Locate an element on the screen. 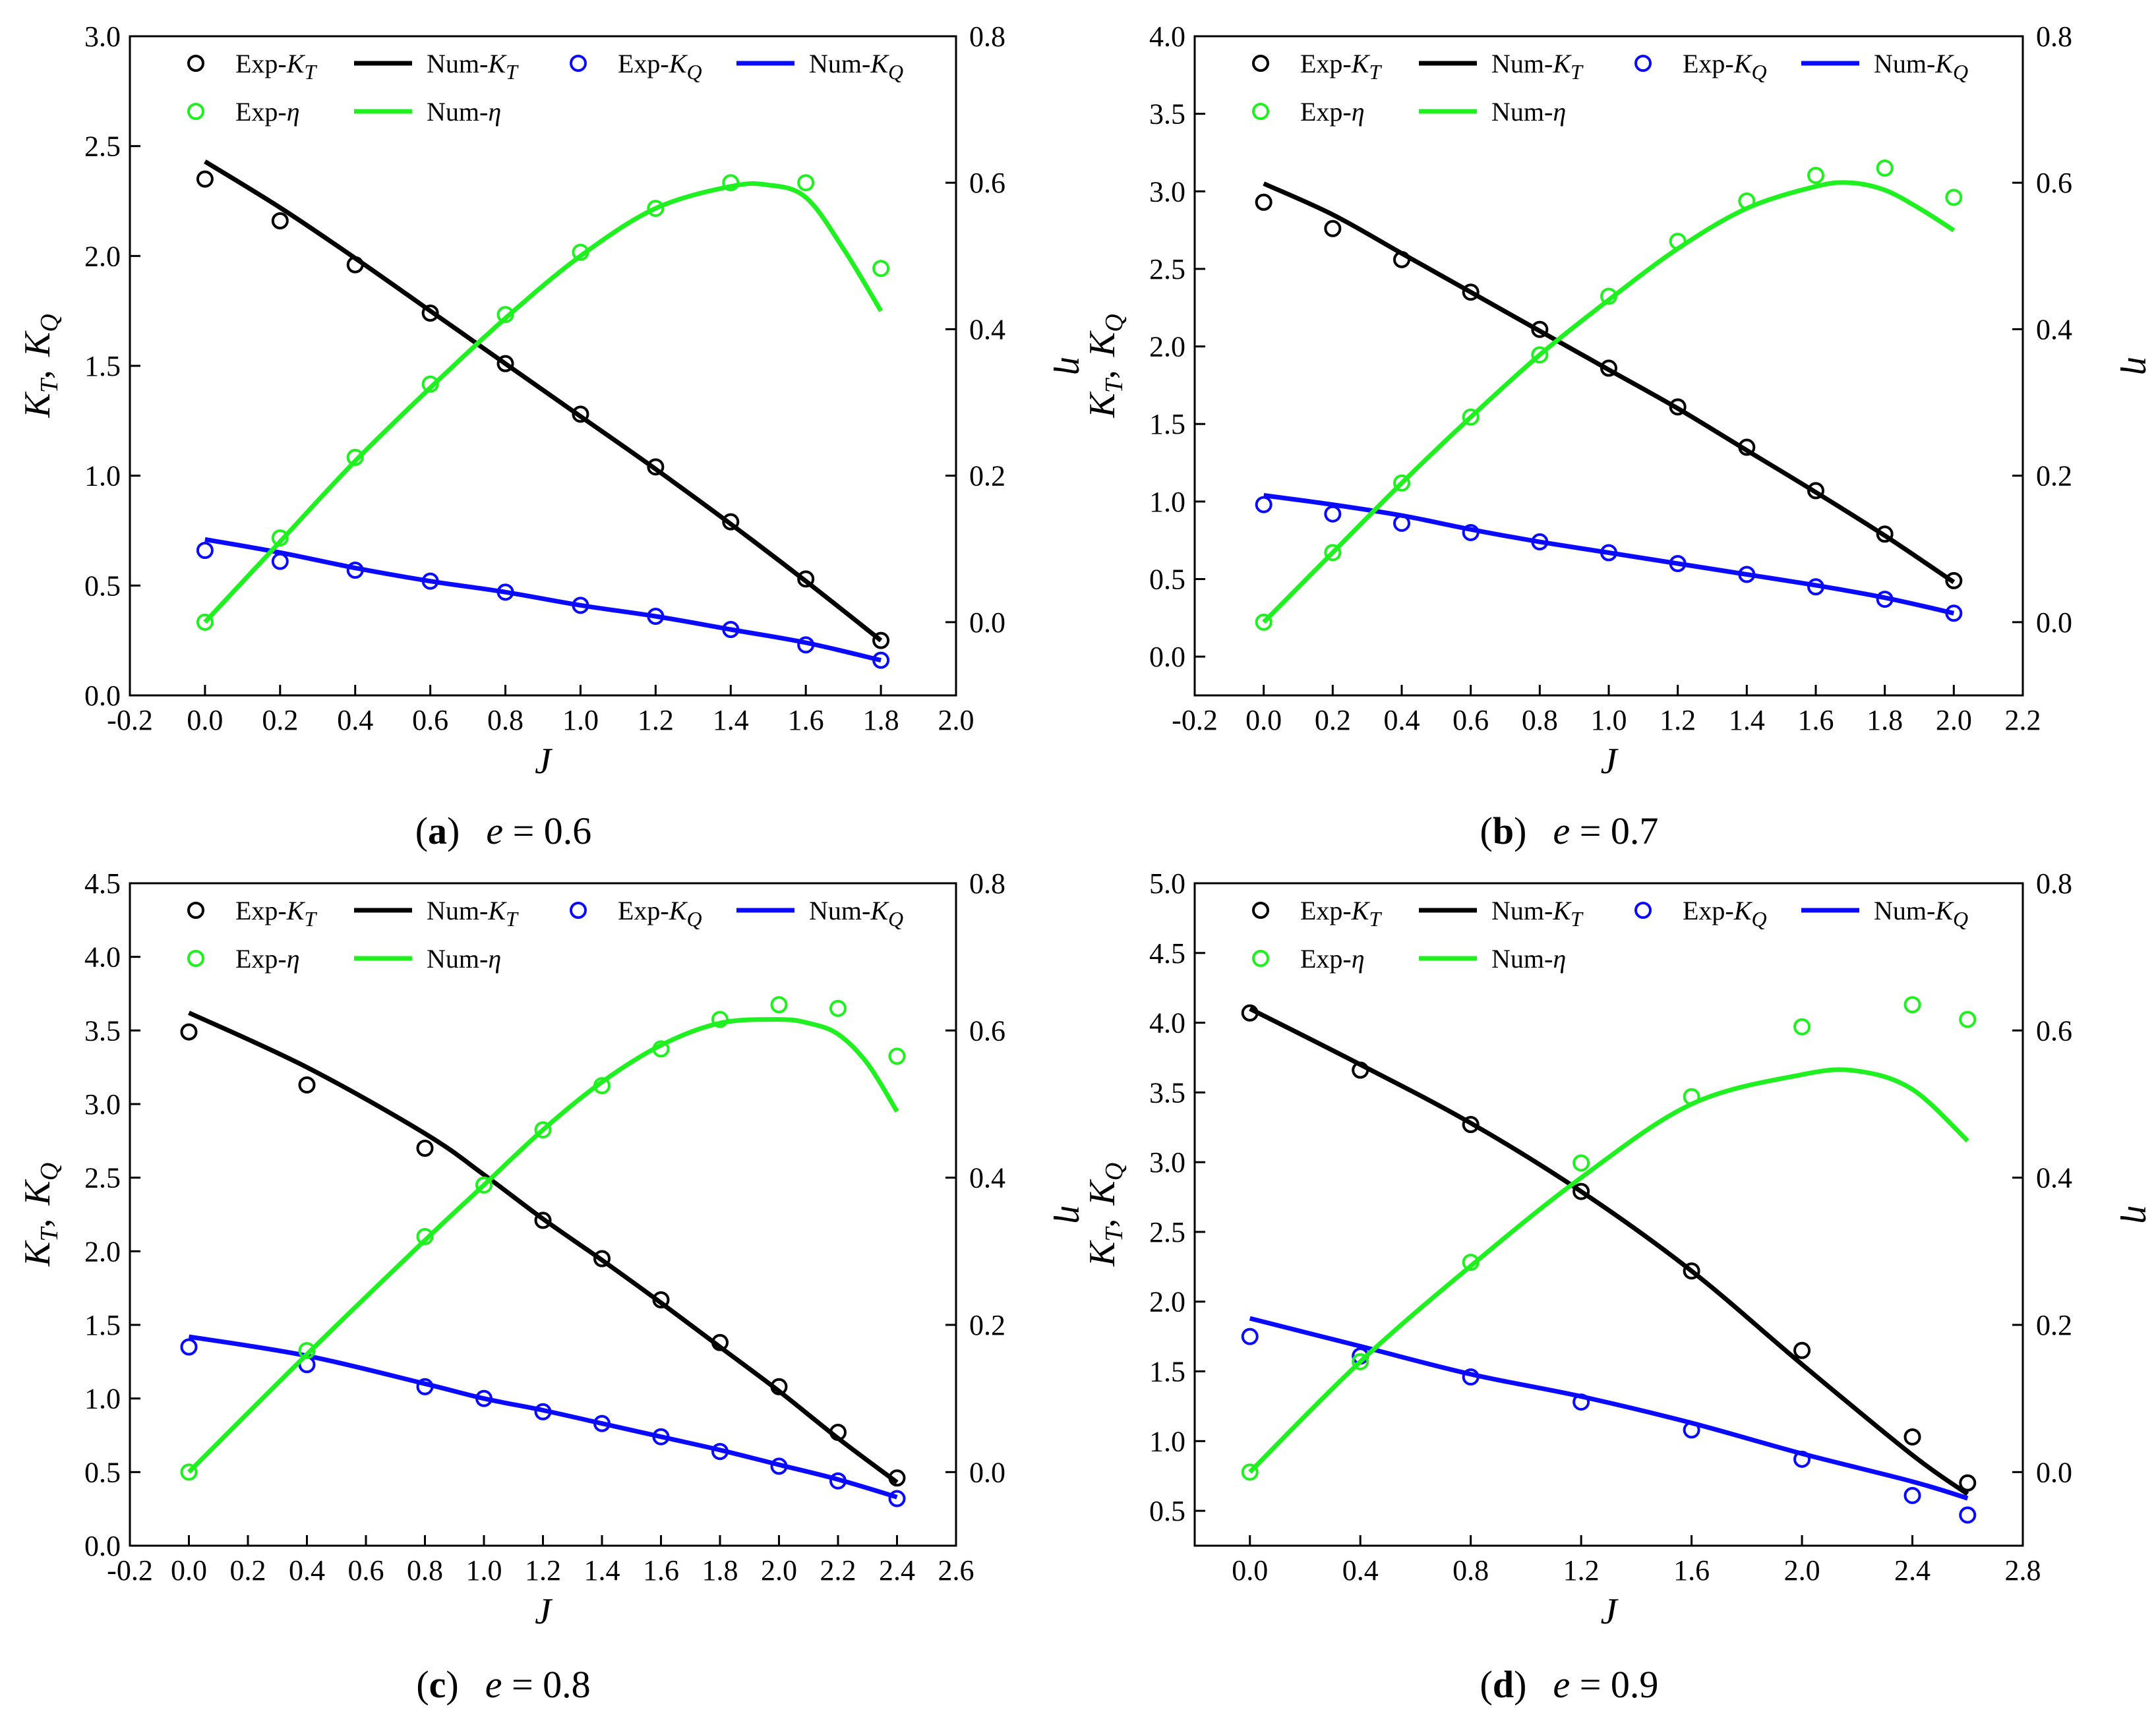 Image resolution: width=2156 pixels, height=1723 pixels. x-tick-label: -0.2 is located at coordinates (130, 720).